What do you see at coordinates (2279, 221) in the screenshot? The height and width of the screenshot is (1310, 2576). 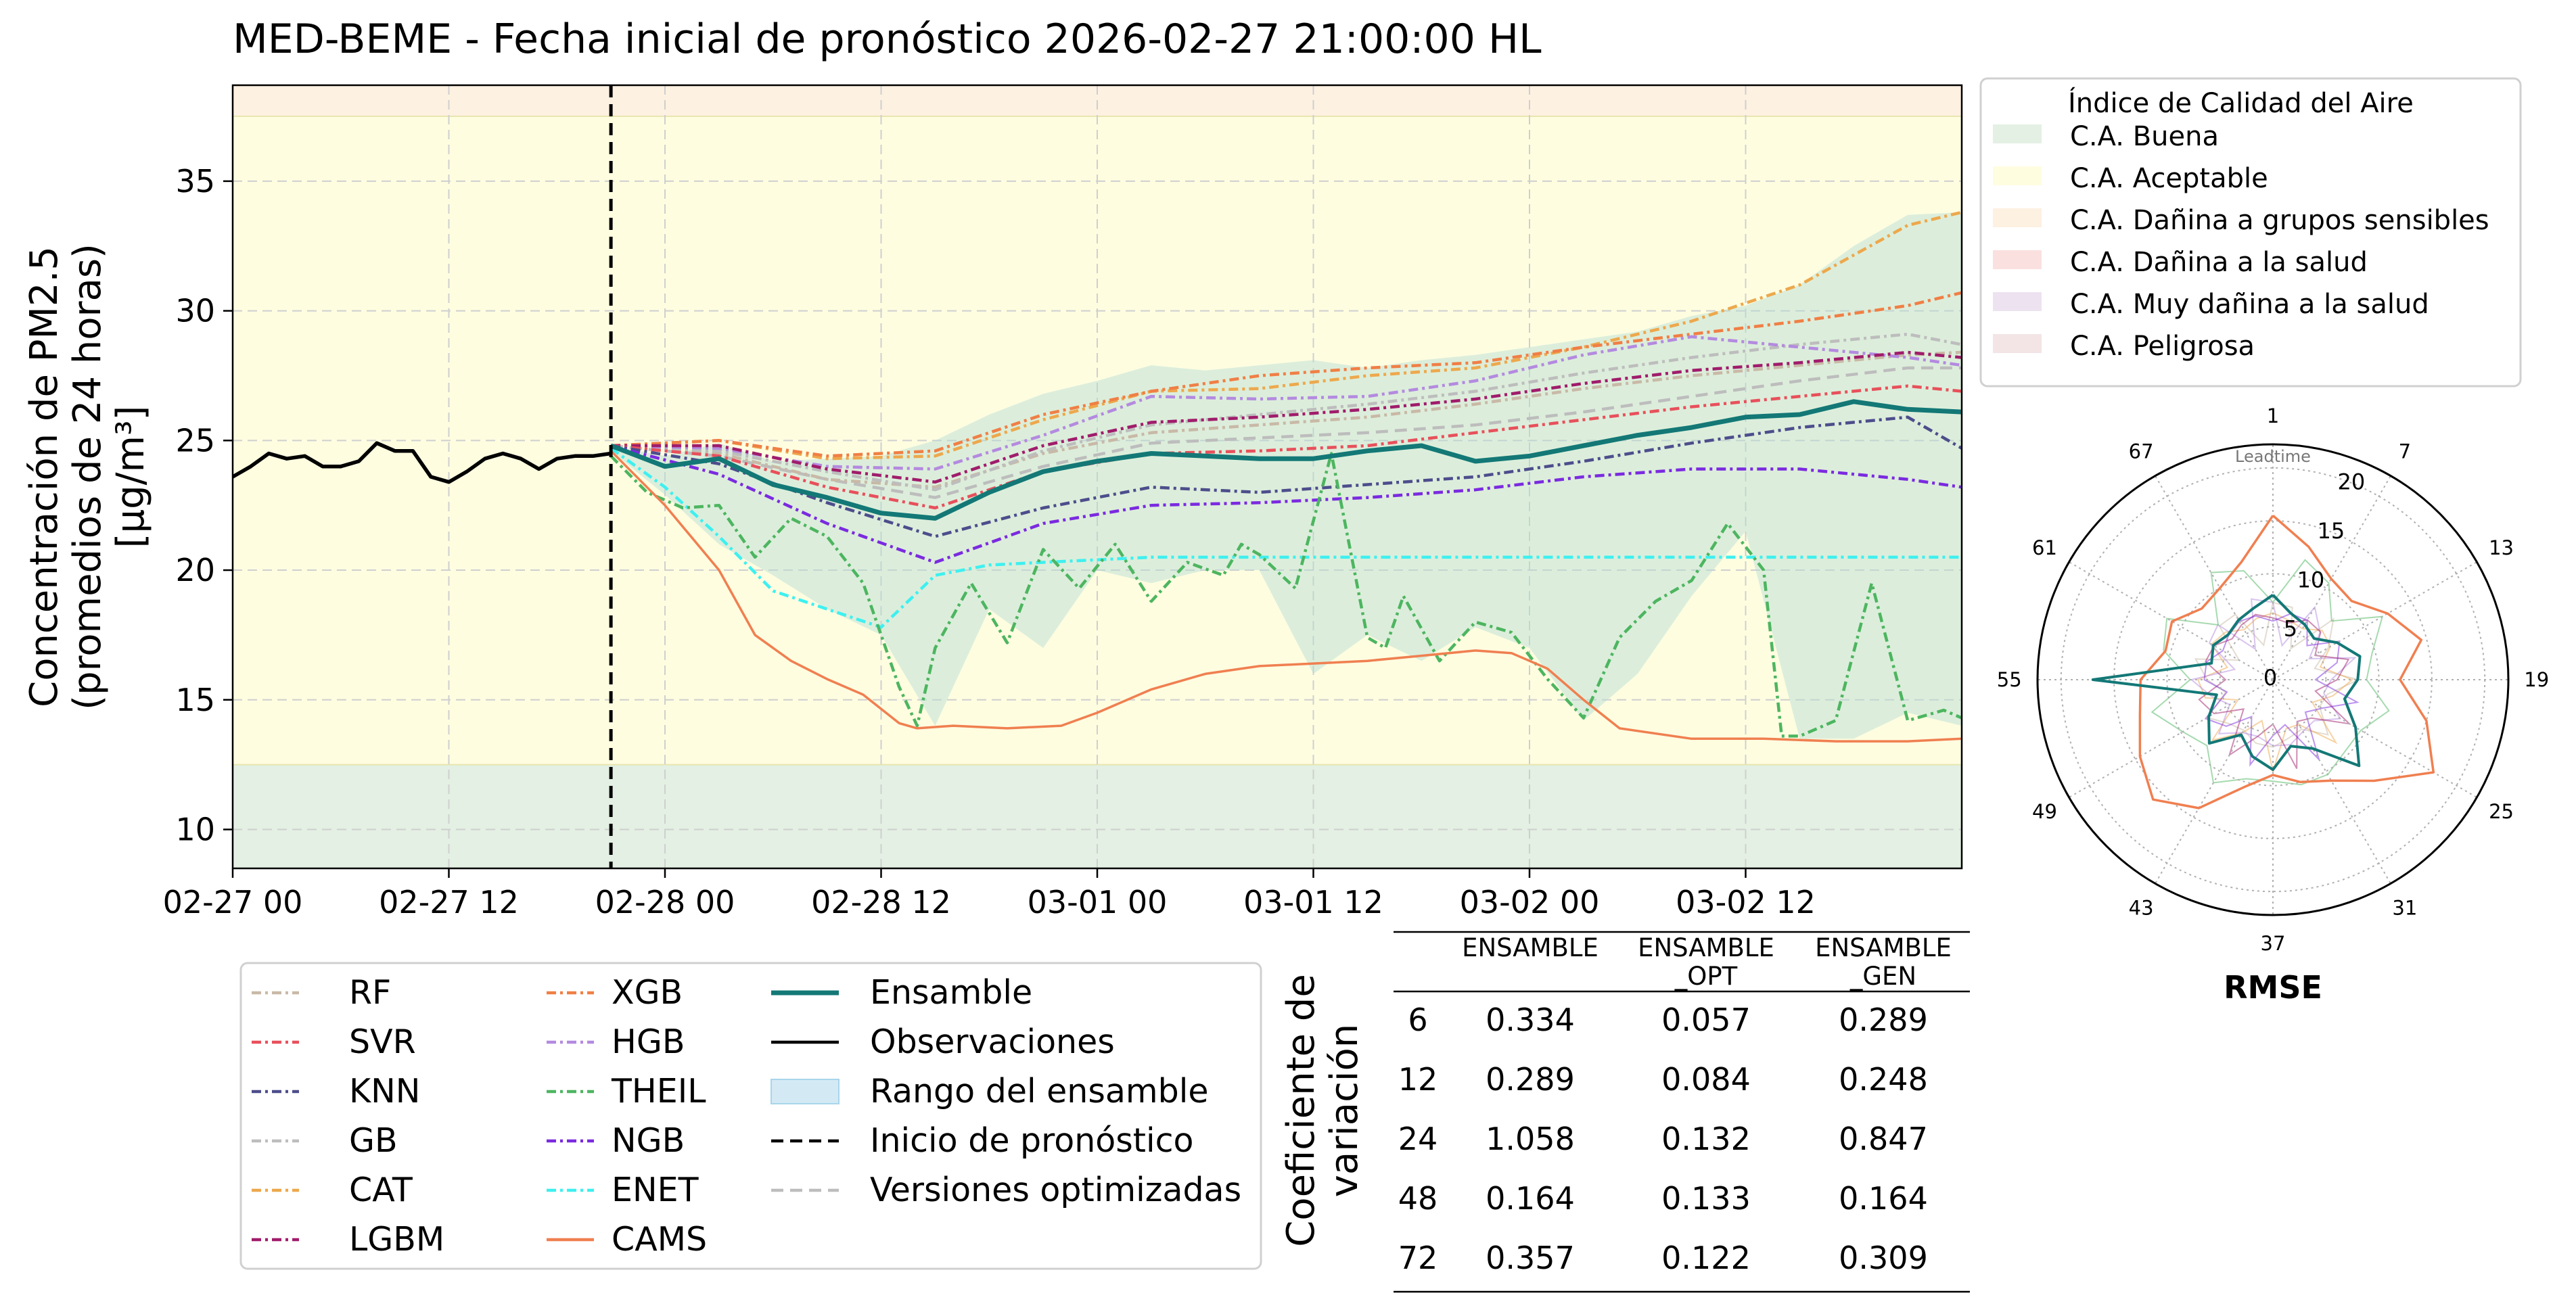 I see `aqi-legend-label: C.A. Dañina a grupos sensibles` at bounding box center [2279, 221].